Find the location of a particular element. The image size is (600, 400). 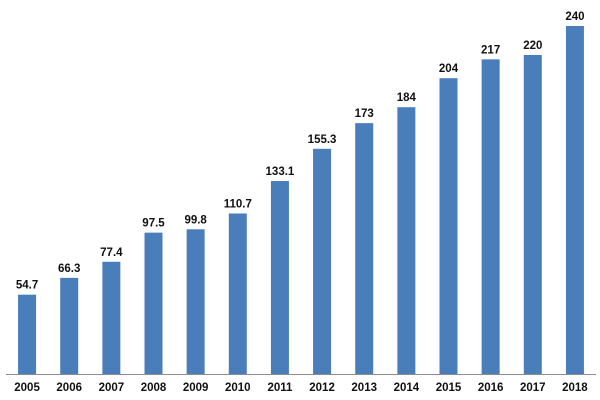

bar-2018 is located at coordinates (574, 200).